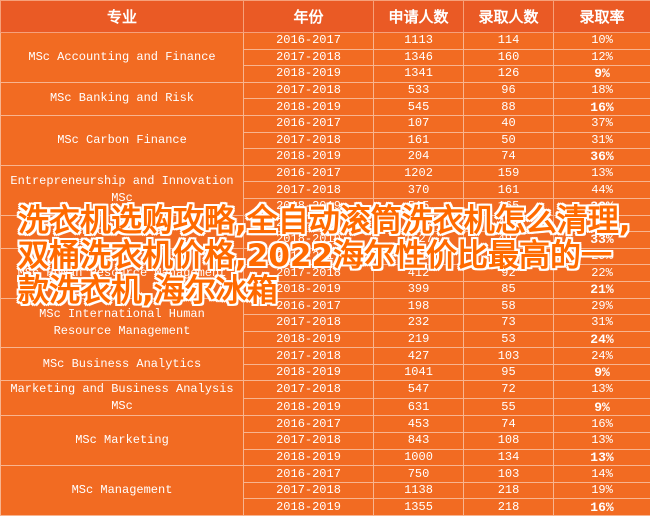 This screenshot has height=516, width=650. Describe the element at coordinates (419, 474) in the screenshot. I see `applicants: 750` at that location.